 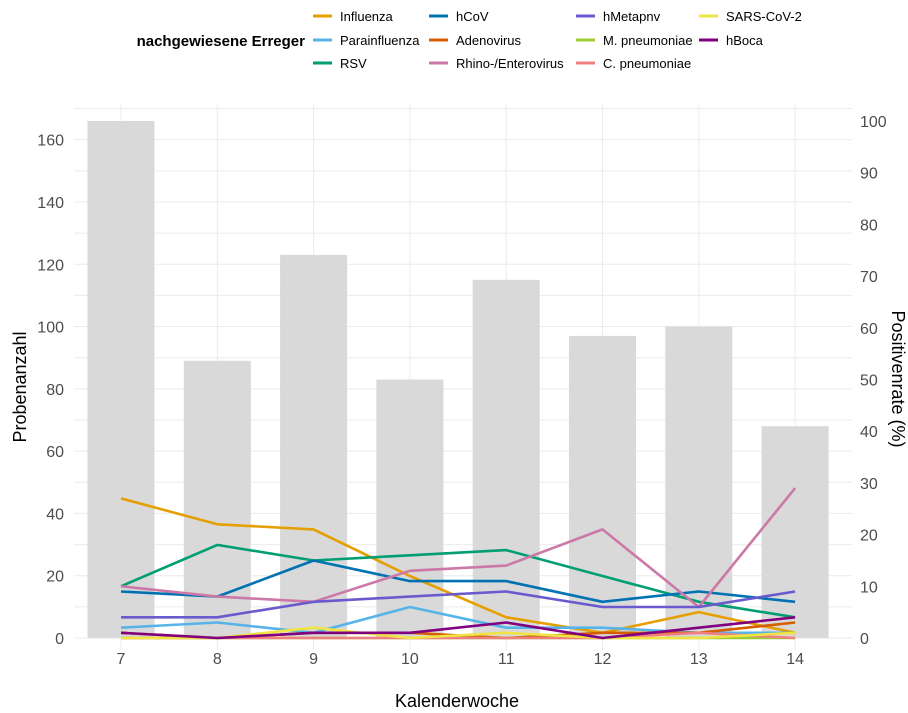 I want to click on legend-item: Rhino-/Enterovirus, so click(x=496, y=63).